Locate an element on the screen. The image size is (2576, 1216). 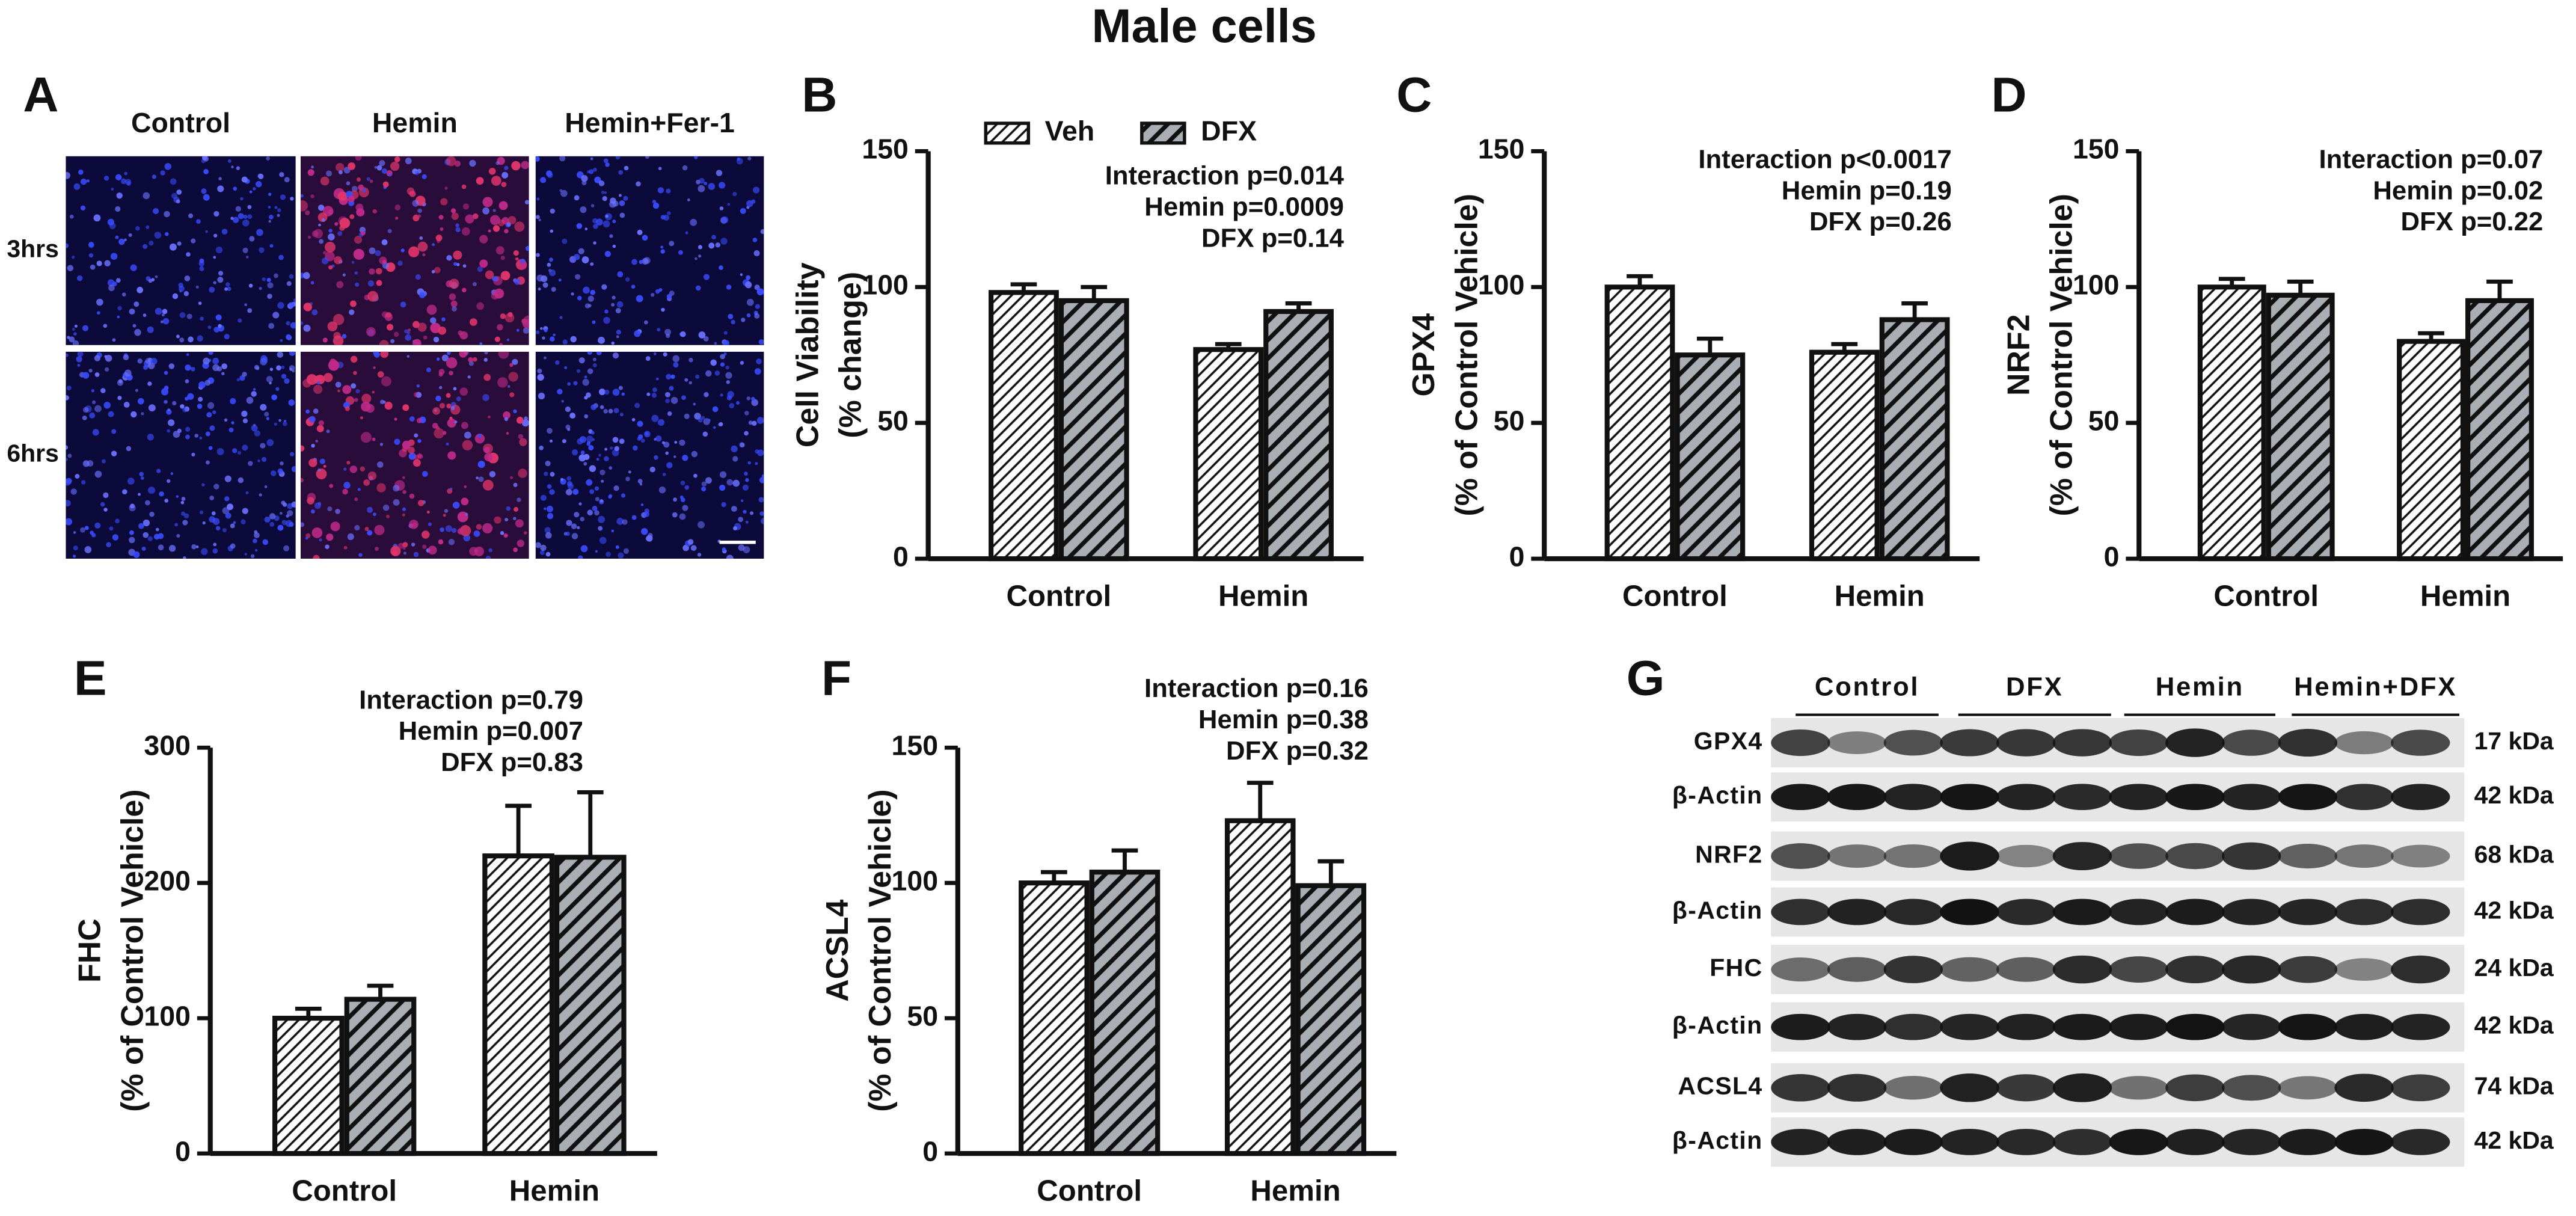
annotation: Hemin p=0.19 is located at coordinates (1867, 191).